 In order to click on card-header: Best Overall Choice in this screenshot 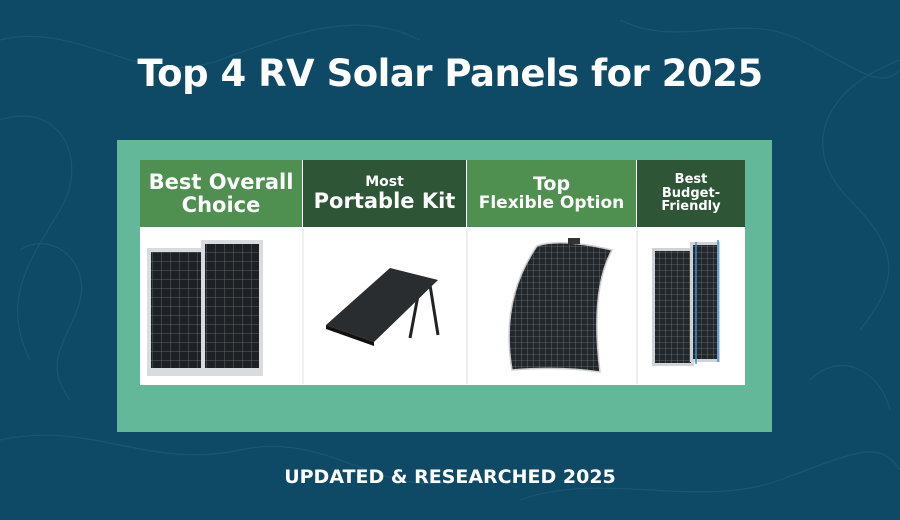, I will do `click(221, 193)`.